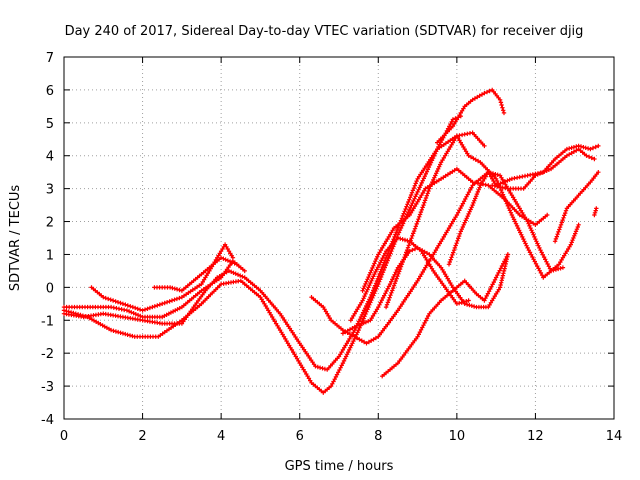 The image size is (640, 480). Describe the element at coordinates (221, 436) in the screenshot. I see `x-tick-label: 4` at that location.